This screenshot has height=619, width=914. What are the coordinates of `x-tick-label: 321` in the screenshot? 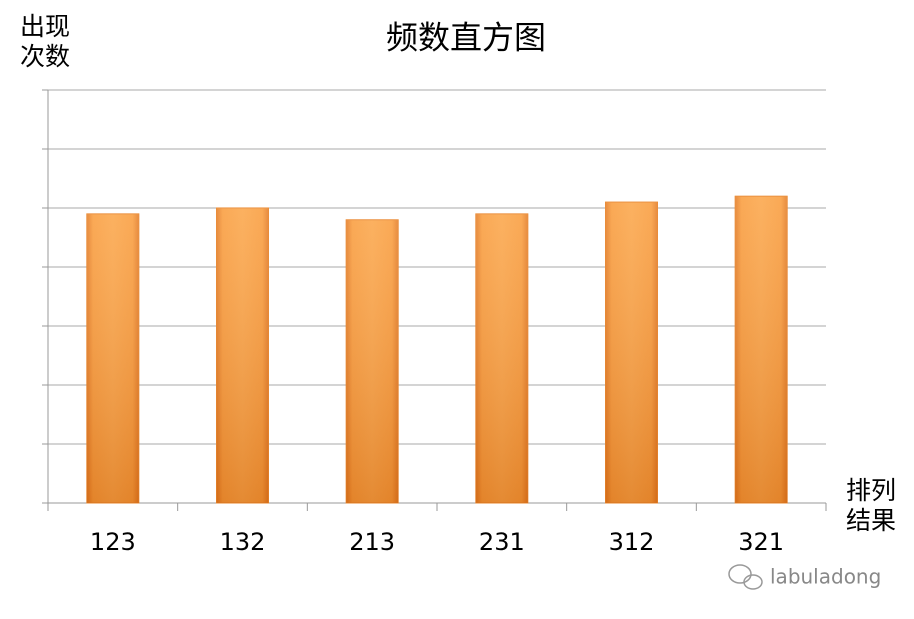 It's located at (761, 542).